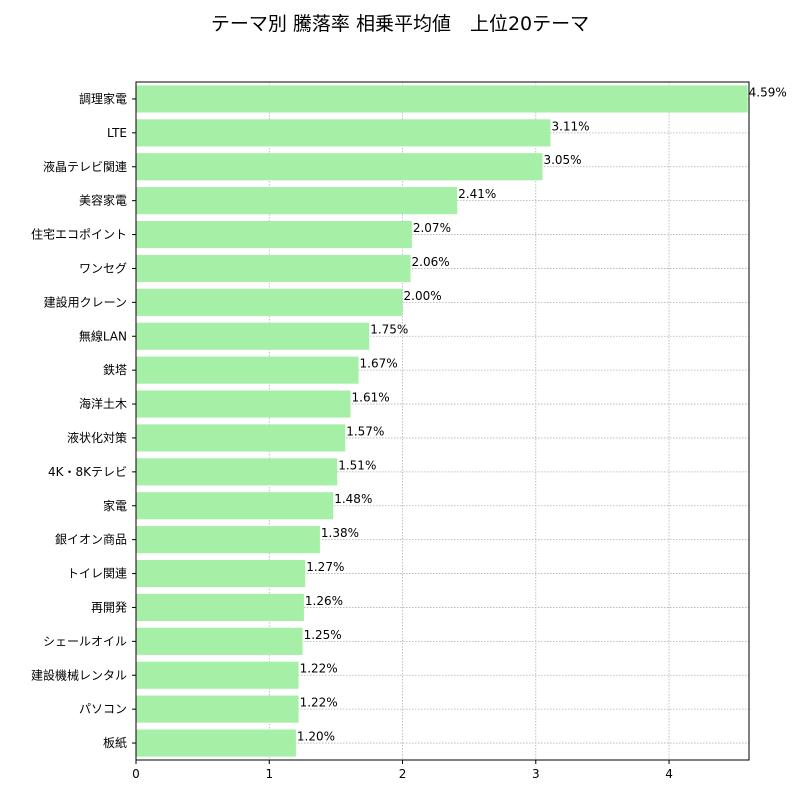  I want to click on category-label: パソコン, so click(103, 709).